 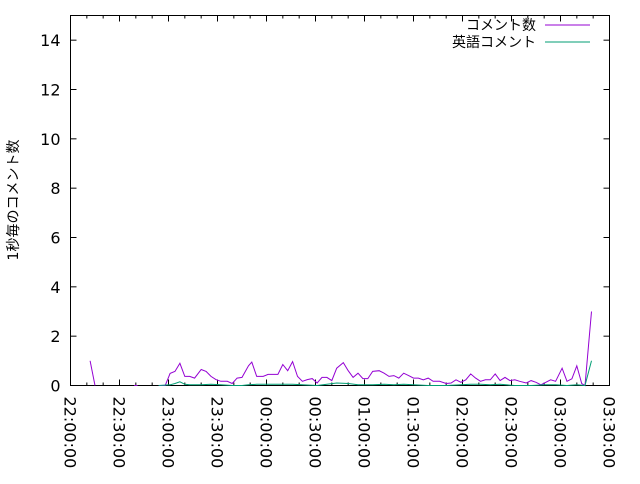 I want to click on legend-label-0: コメント数, so click(x=501, y=26).